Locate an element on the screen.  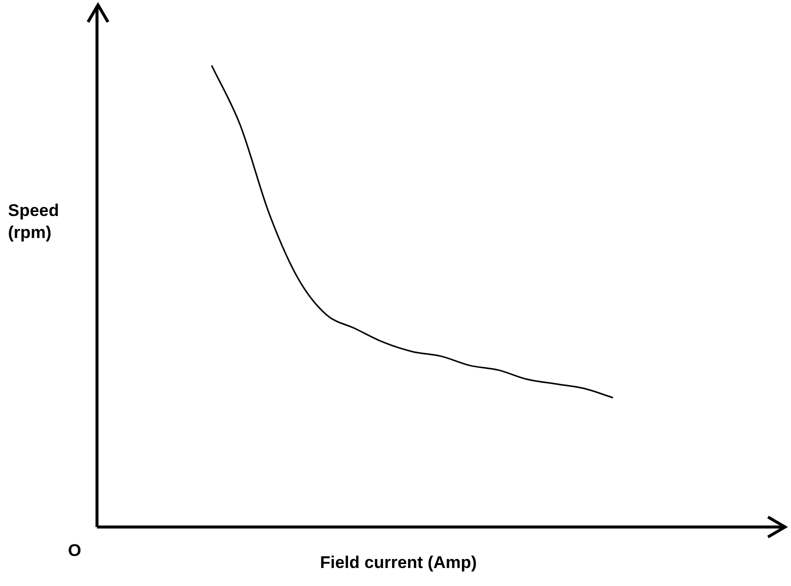
x-axis-title: Field current (Amp) is located at coordinates (398, 563).